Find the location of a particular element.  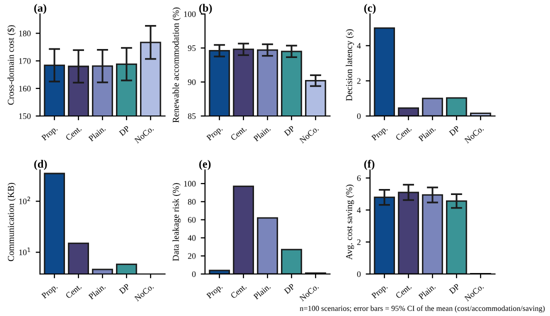

y-axis-title: Avg. cost saving (%) is located at coordinates (350, 222).